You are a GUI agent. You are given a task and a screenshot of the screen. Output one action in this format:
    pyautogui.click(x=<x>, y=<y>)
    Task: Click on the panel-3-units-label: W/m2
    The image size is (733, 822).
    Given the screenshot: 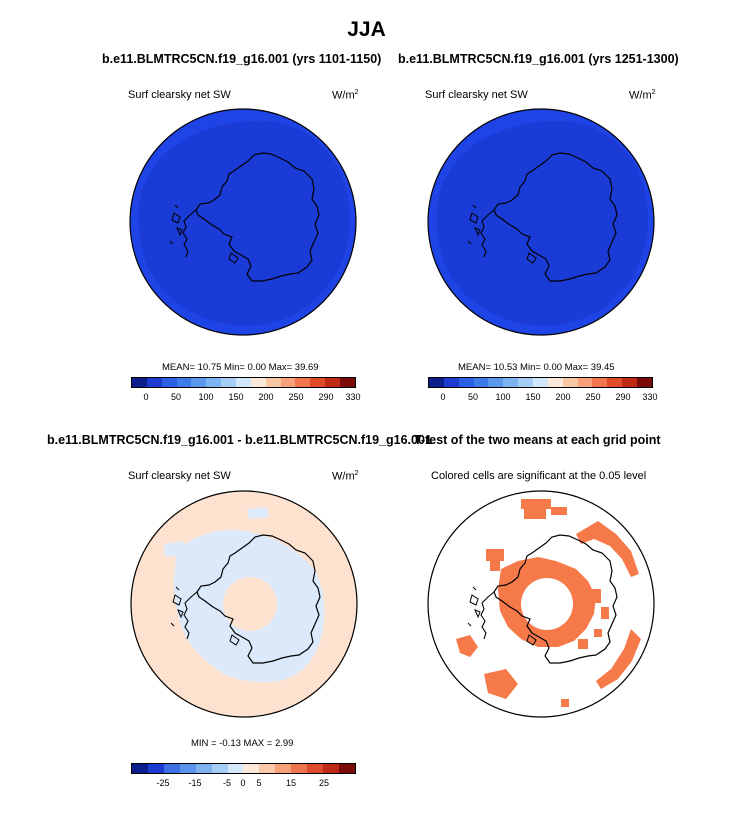 What is the action you would take?
    pyautogui.click(x=345, y=476)
    